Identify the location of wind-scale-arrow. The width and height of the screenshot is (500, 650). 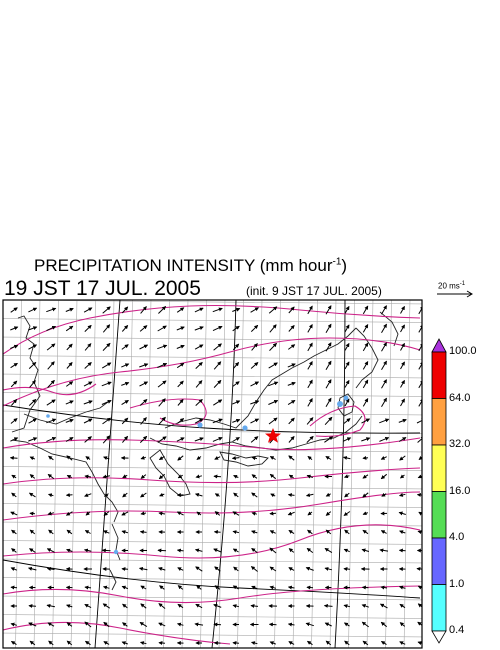
(455, 294).